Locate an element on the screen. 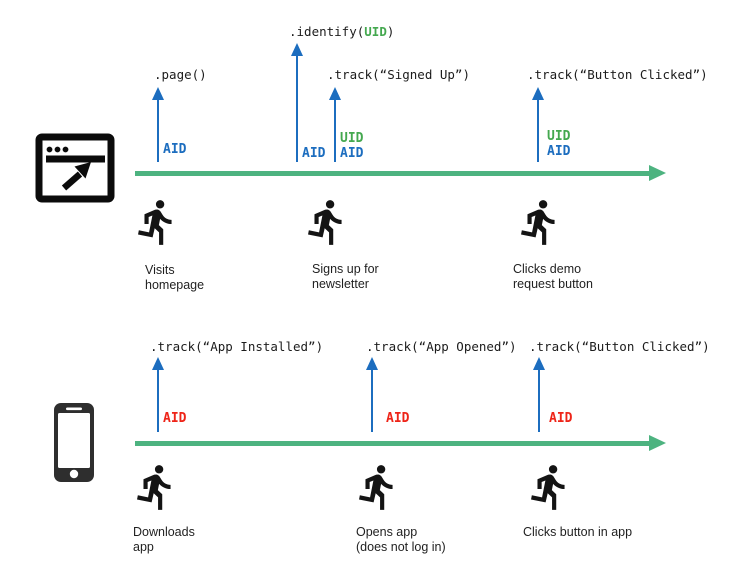  mobile-event-install-arrow-icon is located at coordinates (158, 394).